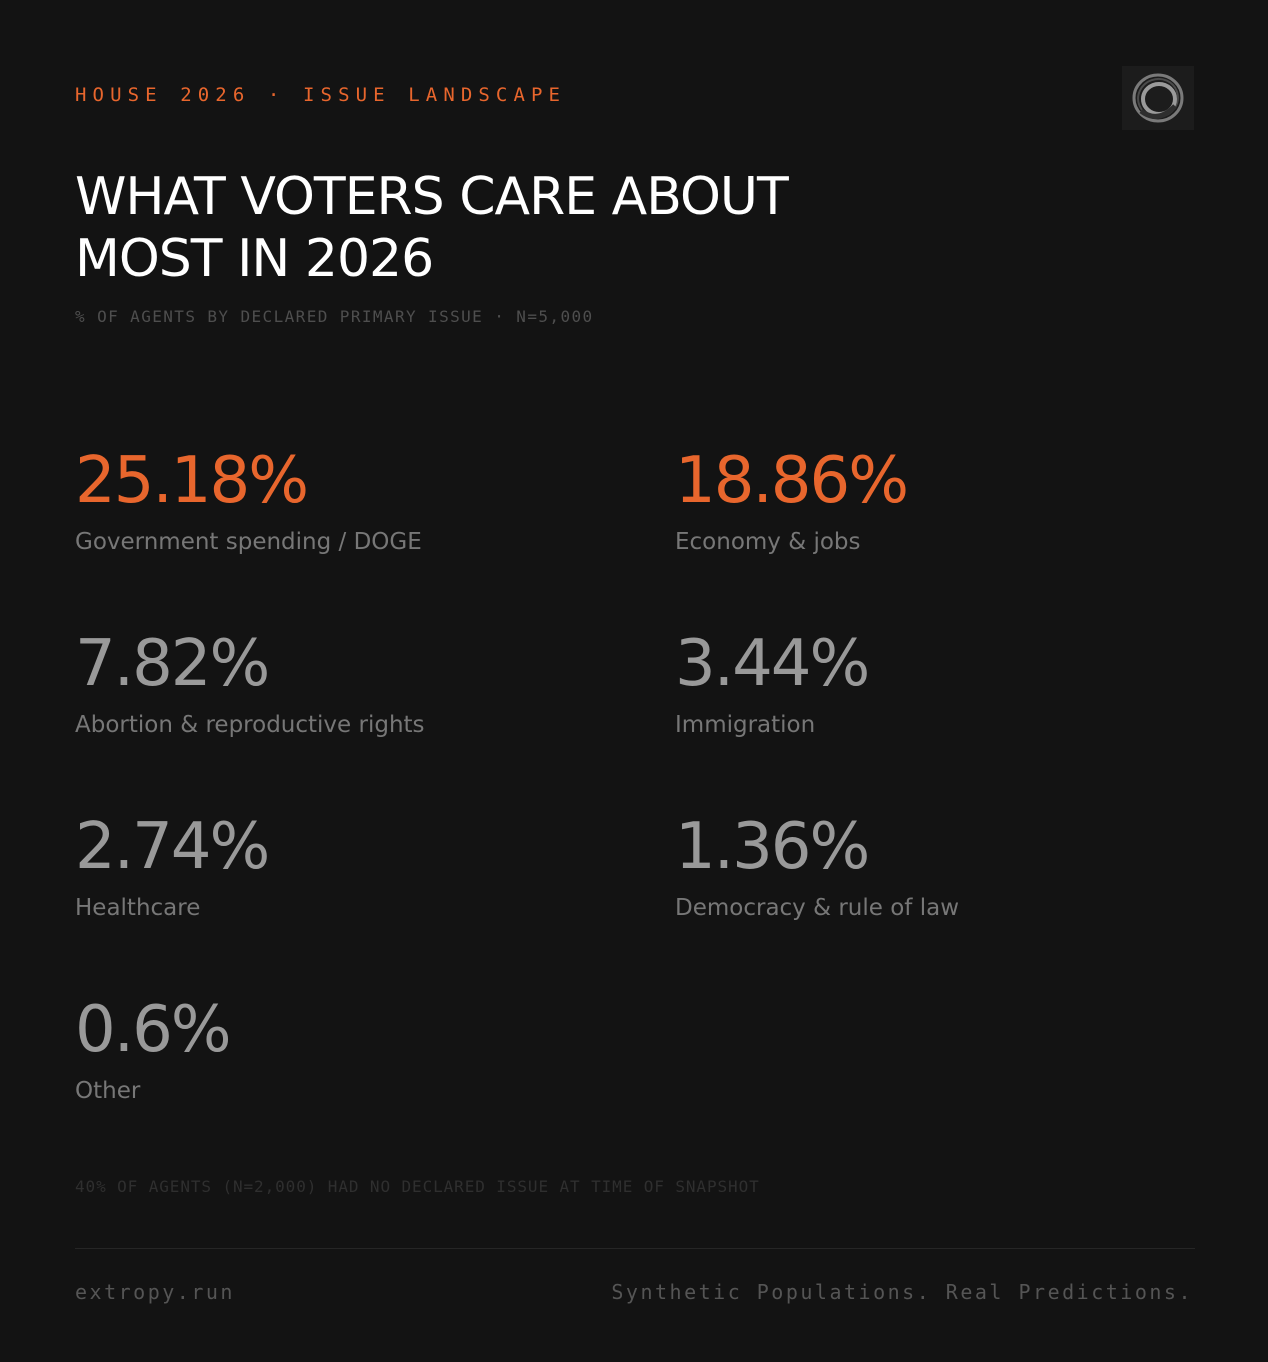 The image size is (1268, 1362). What do you see at coordinates (432, 228) in the screenshot?
I see `chart-title: WHAT VOTERS CARE ABOUT MOST IN 2026` at bounding box center [432, 228].